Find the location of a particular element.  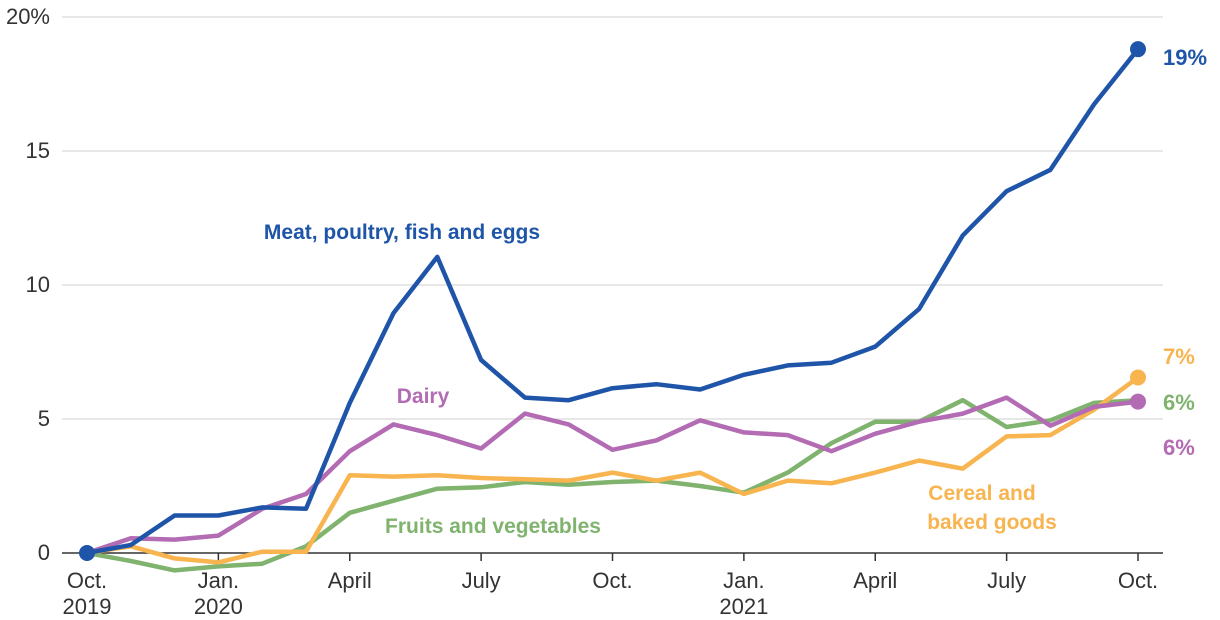

end-point-cereal is located at coordinates (1138, 377).